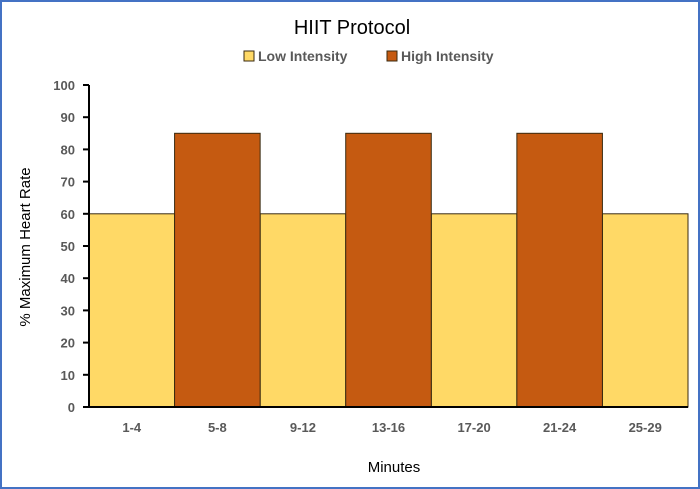 This screenshot has height=489, width=700. What do you see at coordinates (68, 375) in the screenshot?
I see `y-tick-label: 10` at bounding box center [68, 375].